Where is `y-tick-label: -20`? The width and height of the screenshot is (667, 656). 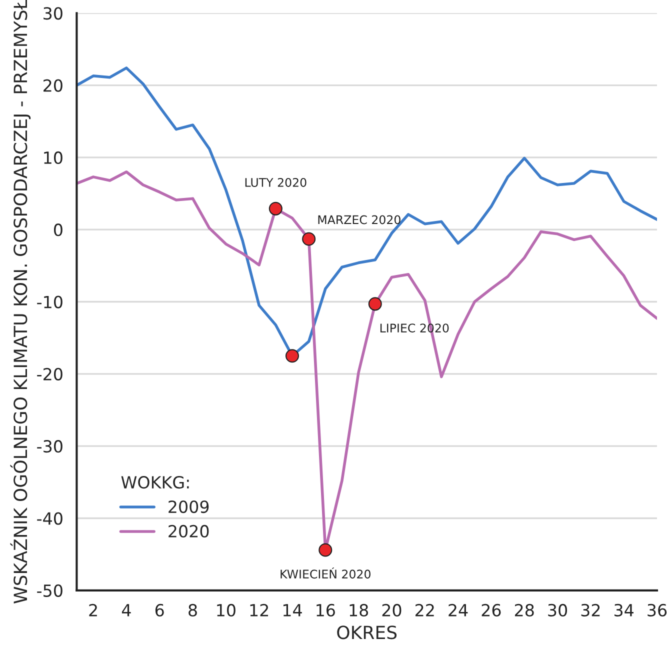
y-tick-label: -20 is located at coordinates (49, 374).